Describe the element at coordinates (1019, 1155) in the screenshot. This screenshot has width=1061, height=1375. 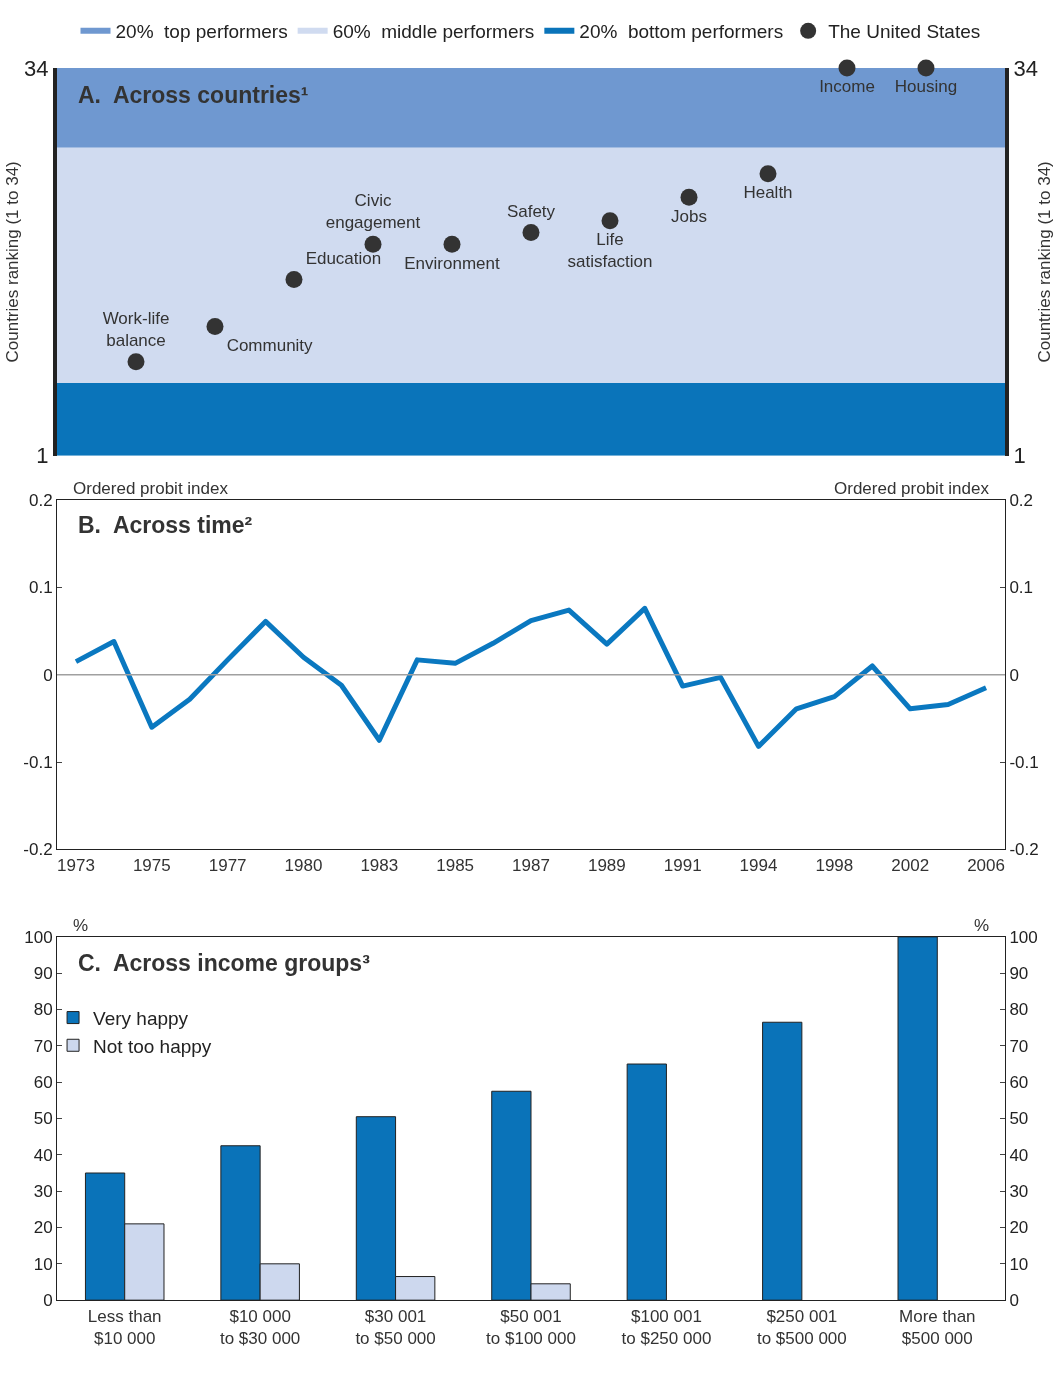
I see `y2-tick-label: 40` at that location.